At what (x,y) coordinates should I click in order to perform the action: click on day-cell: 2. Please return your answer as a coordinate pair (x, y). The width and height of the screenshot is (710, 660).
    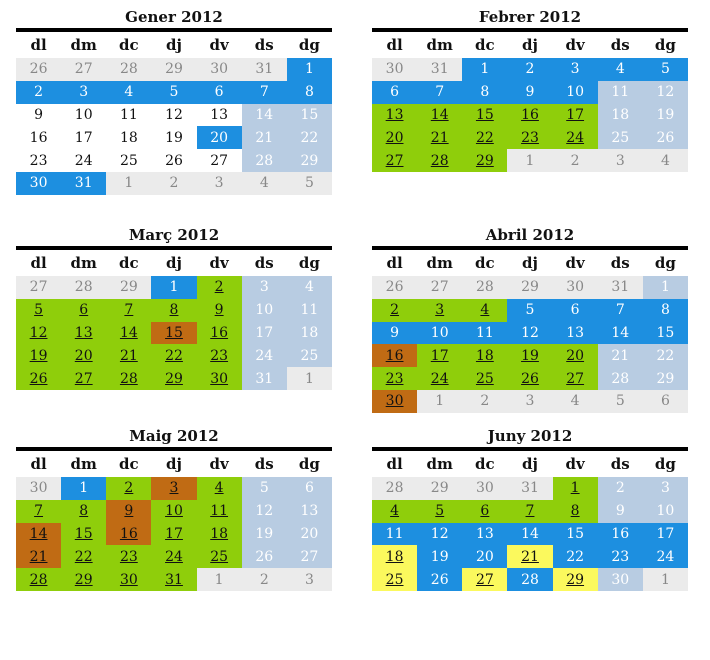
    Looking at the image, I should click on (395, 310).